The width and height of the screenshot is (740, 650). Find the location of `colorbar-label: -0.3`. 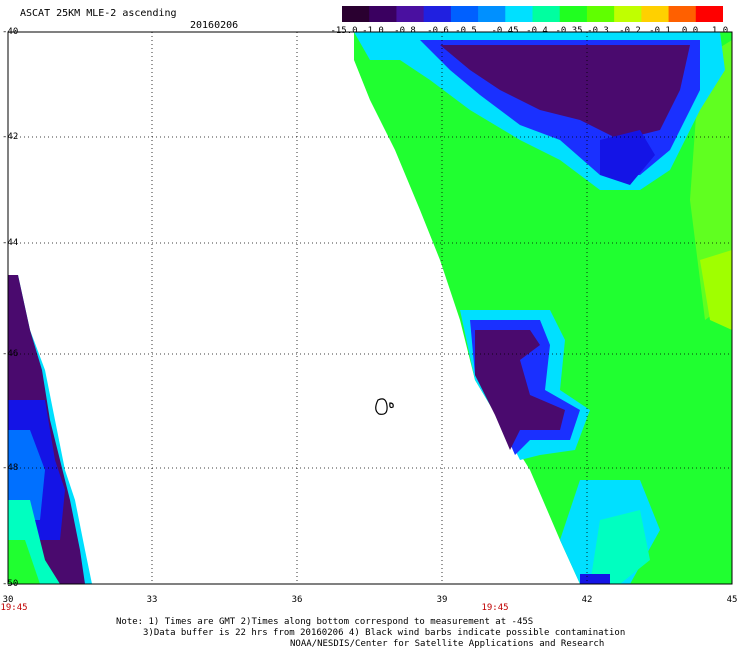

colorbar-label: -0.3 is located at coordinates (598, 31).